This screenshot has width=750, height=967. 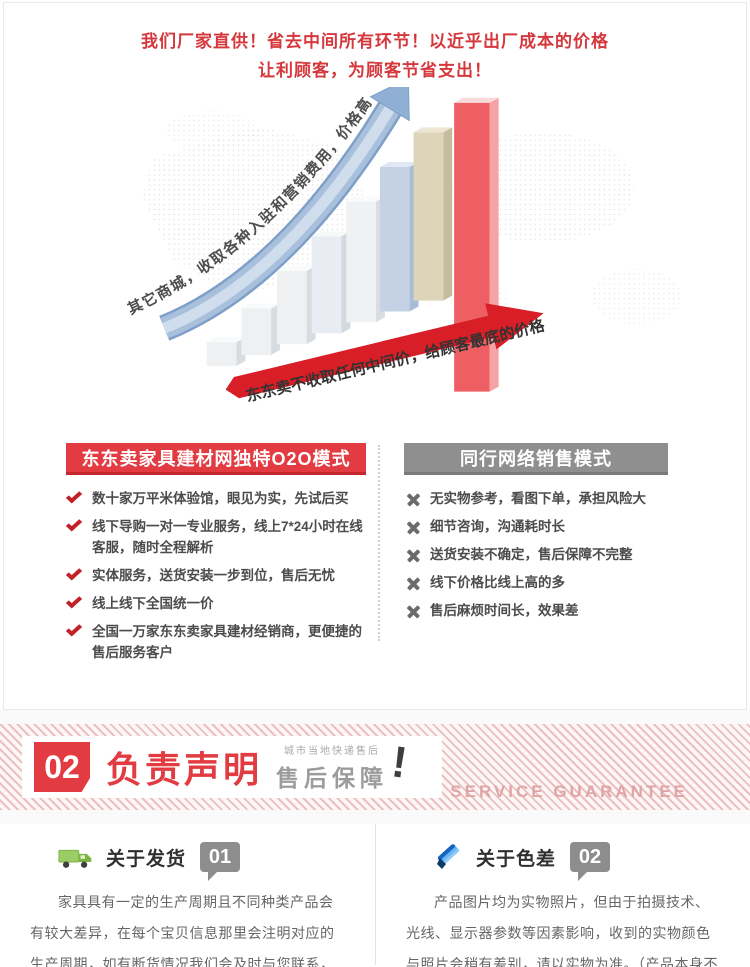 I want to click on after-sales-stack: 城市当地快递售后 售后保障, so click(x=332, y=767).